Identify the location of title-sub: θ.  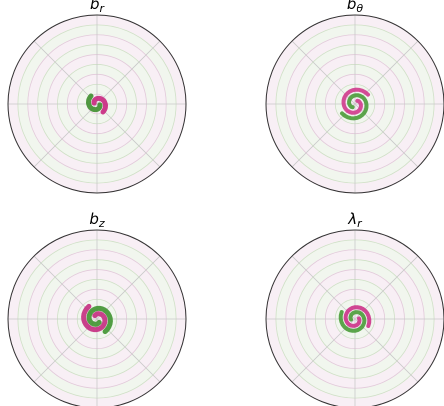
(359, 8).